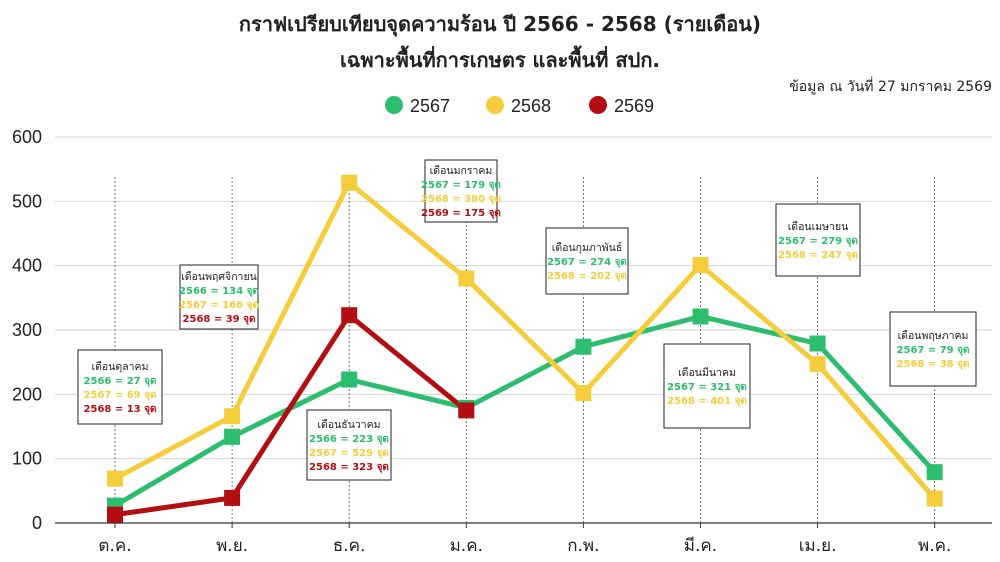 Image resolution: width=1000 pixels, height=562 pixels. What do you see at coordinates (120, 395) in the screenshot?
I see `annotation-value: 2567 = 69 จุด` at bounding box center [120, 395].